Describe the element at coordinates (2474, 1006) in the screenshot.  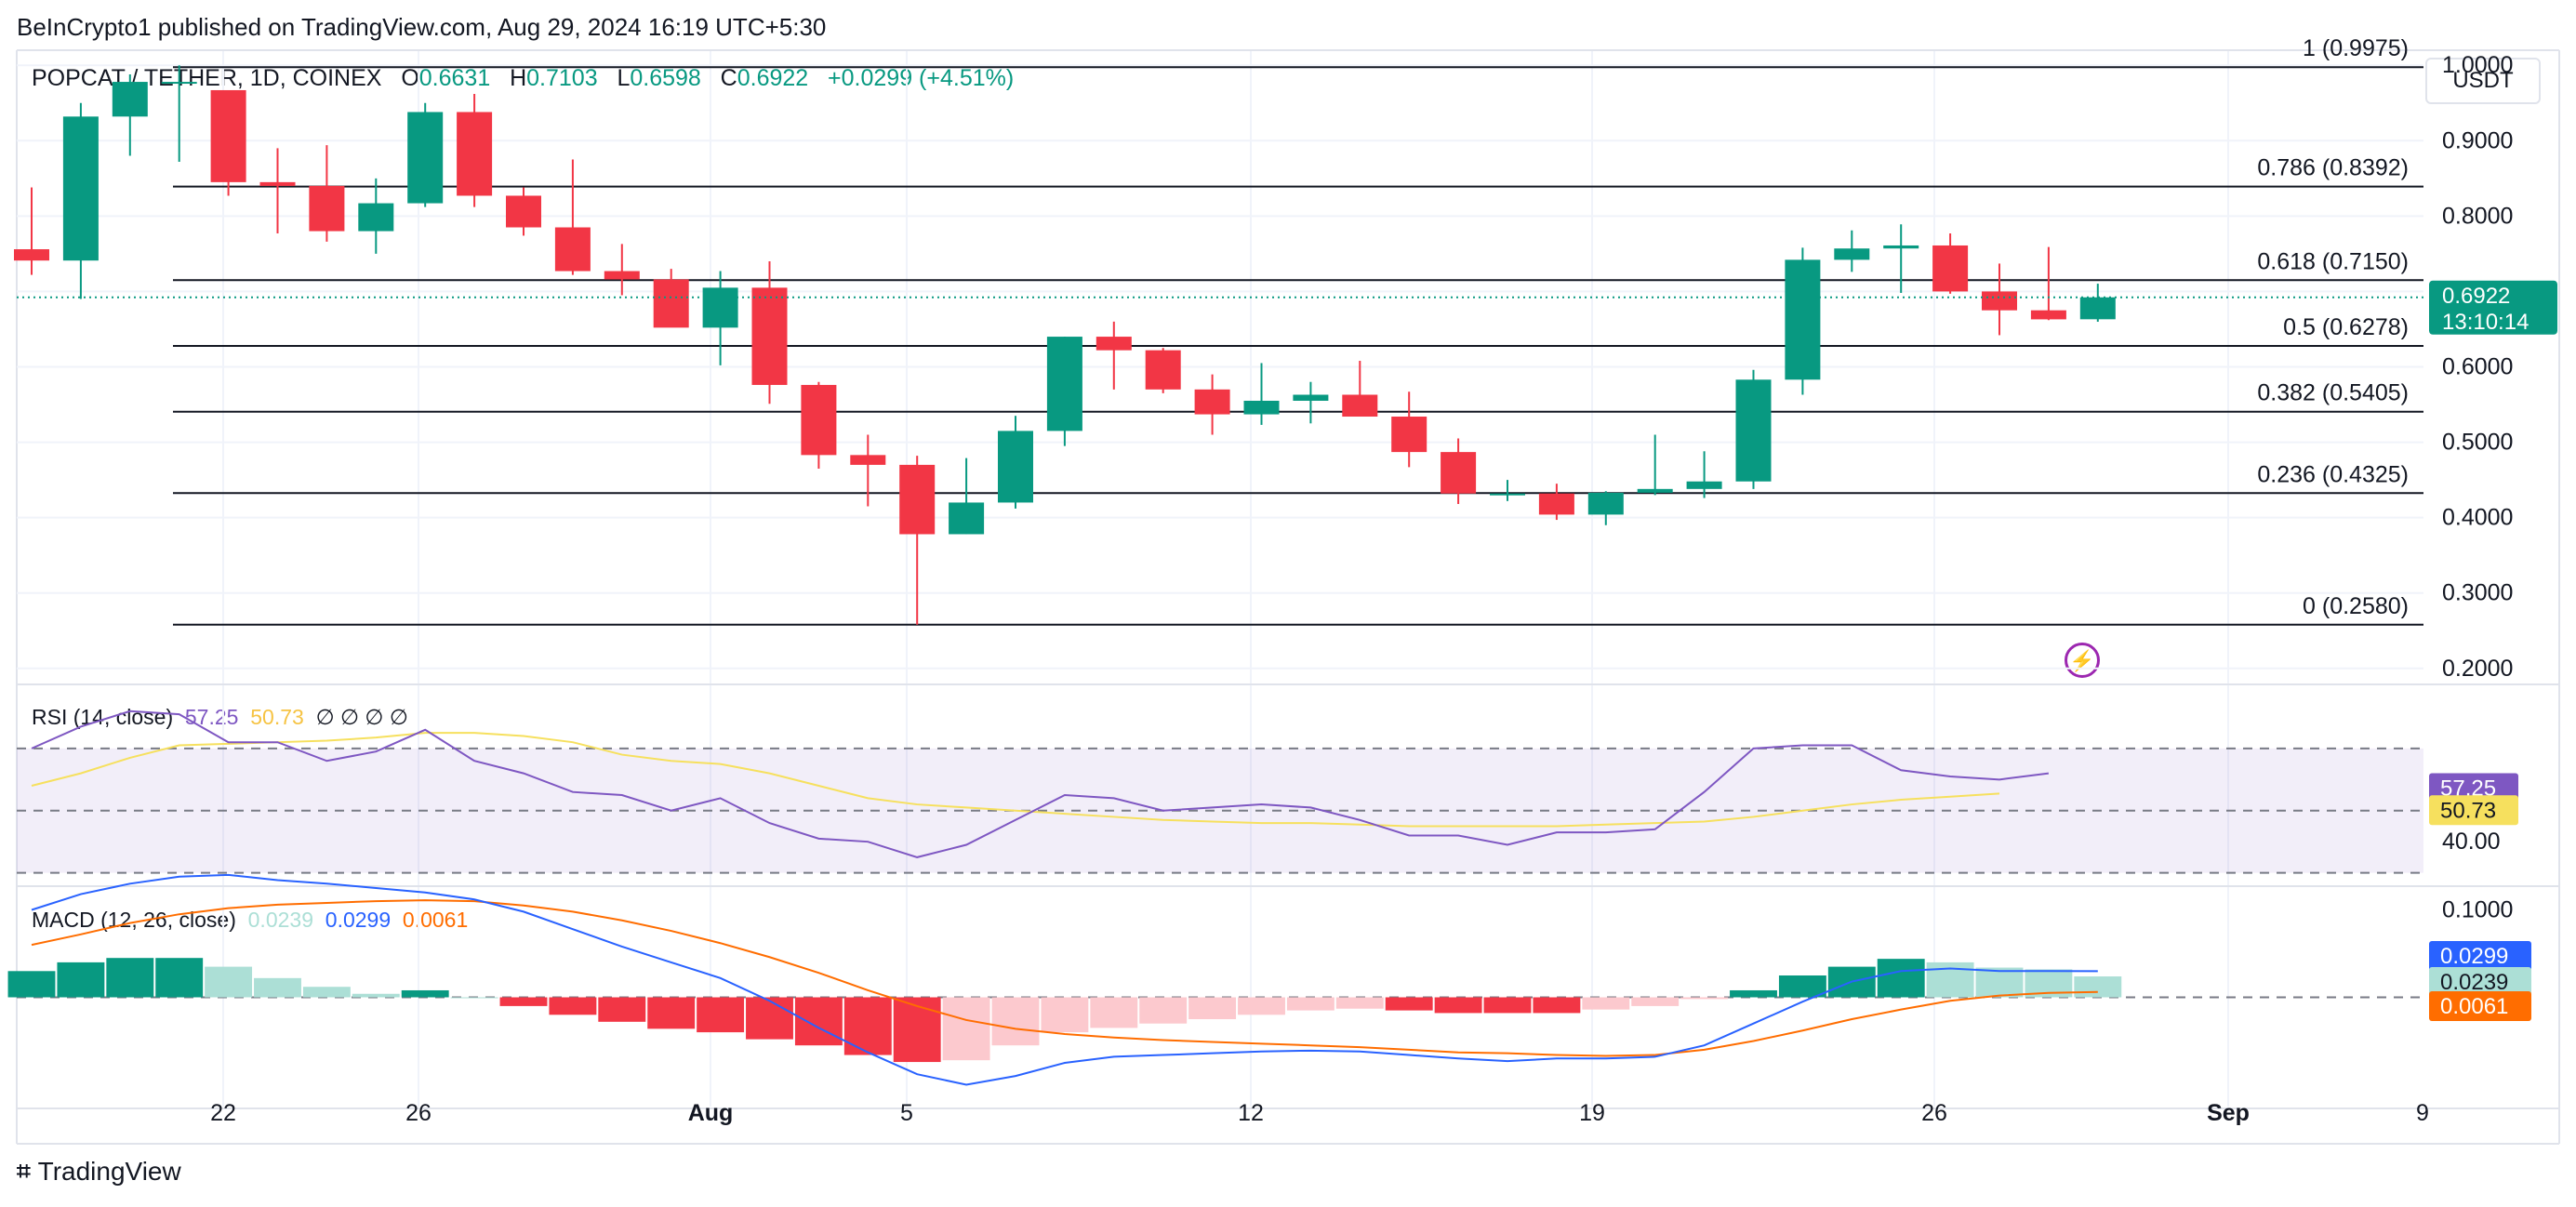
I see `macd-signal-value-label: 0.0061` at that location.